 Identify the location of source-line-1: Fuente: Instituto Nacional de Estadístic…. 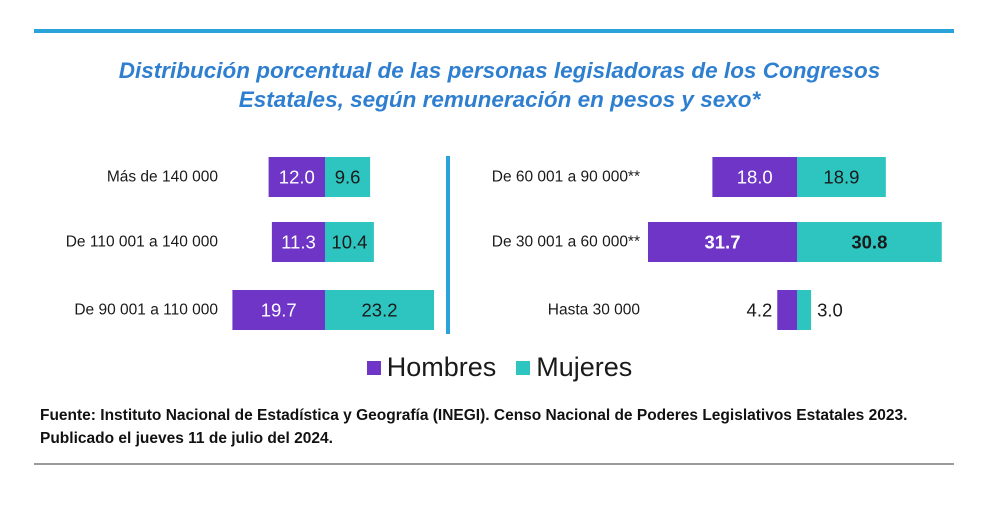
(474, 415).